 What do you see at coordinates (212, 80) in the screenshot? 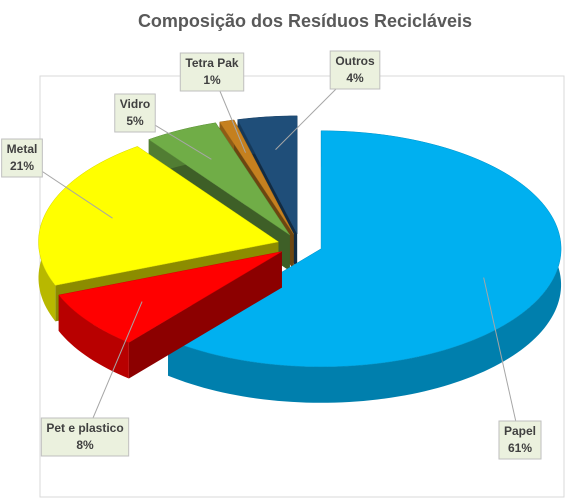
I see `label-value: 1%` at bounding box center [212, 80].